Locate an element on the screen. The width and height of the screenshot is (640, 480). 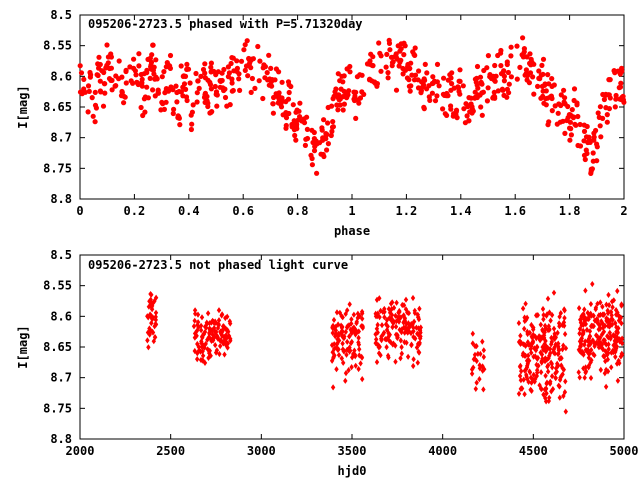
x-tick-label: 4000 is located at coordinates (442, 451).